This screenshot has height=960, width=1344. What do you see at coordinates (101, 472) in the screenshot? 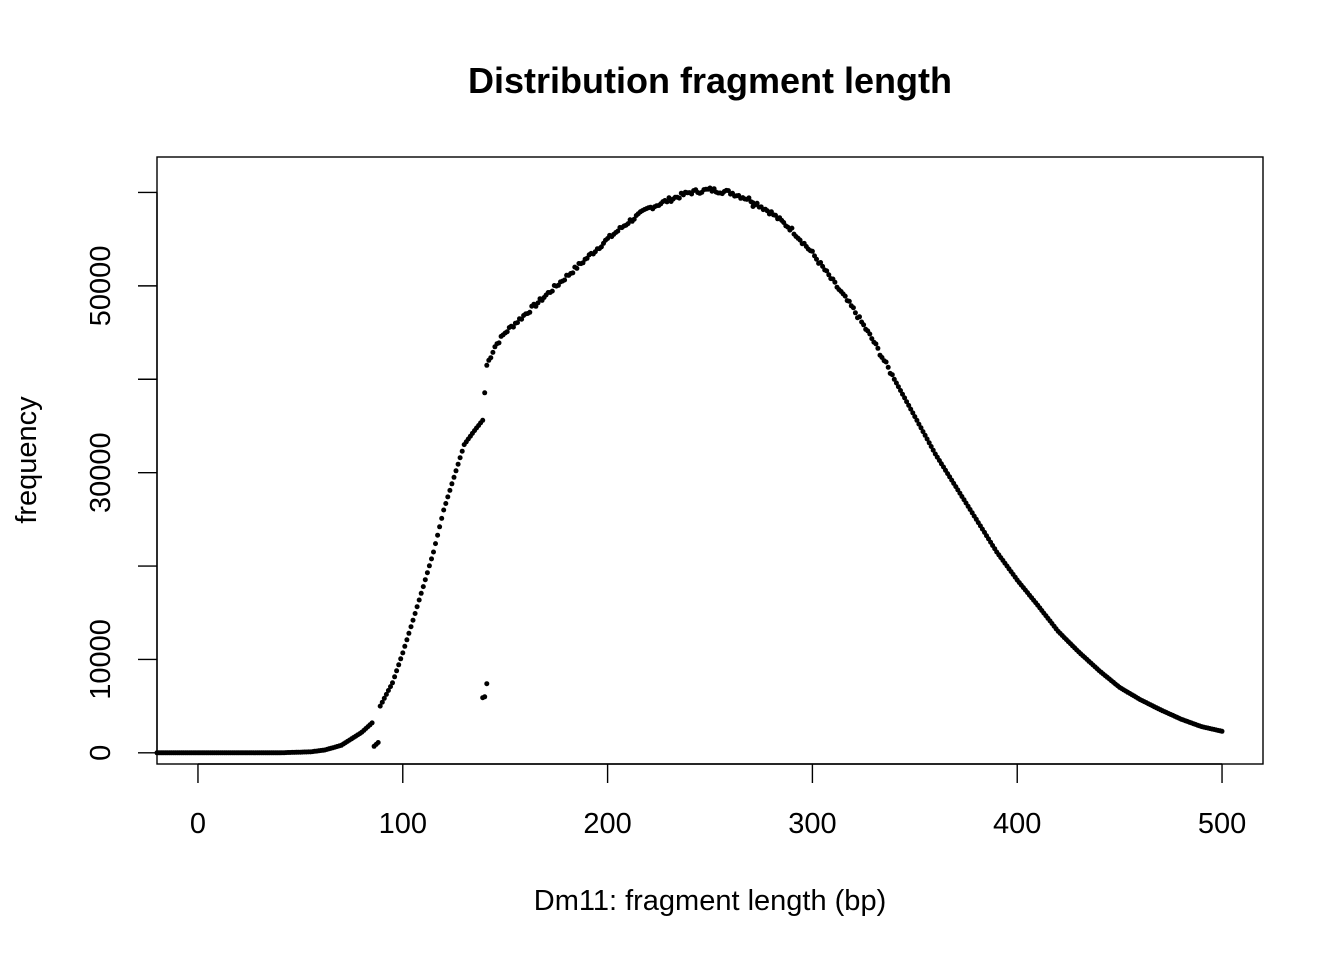
I see `y-tick-label: 30000` at bounding box center [101, 472].